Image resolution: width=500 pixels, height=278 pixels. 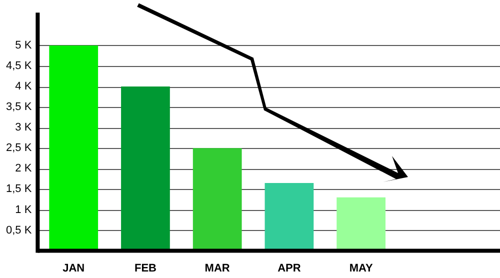 What do you see at coordinates (19, 189) in the screenshot?
I see `y-tick-label: 1,5 K` at bounding box center [19, 189].